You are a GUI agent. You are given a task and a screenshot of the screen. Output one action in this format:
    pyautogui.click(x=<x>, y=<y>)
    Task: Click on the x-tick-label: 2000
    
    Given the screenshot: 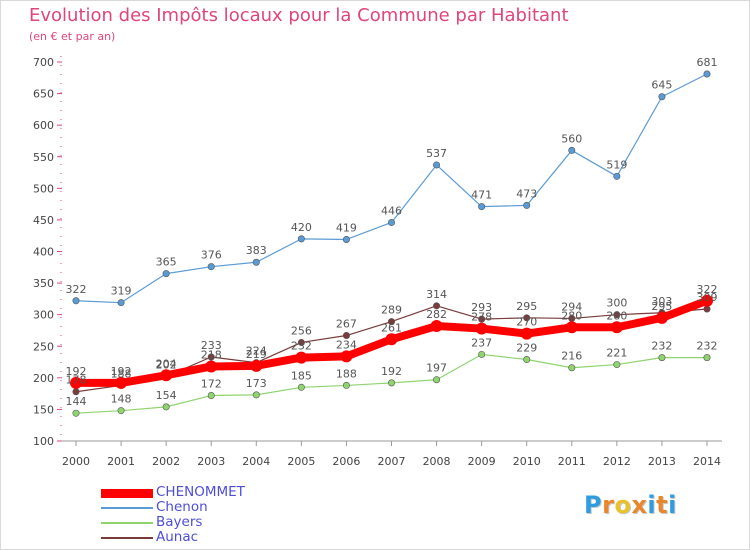 What is the action you would take?
    pyautogui.click(x=76, y=461)
    